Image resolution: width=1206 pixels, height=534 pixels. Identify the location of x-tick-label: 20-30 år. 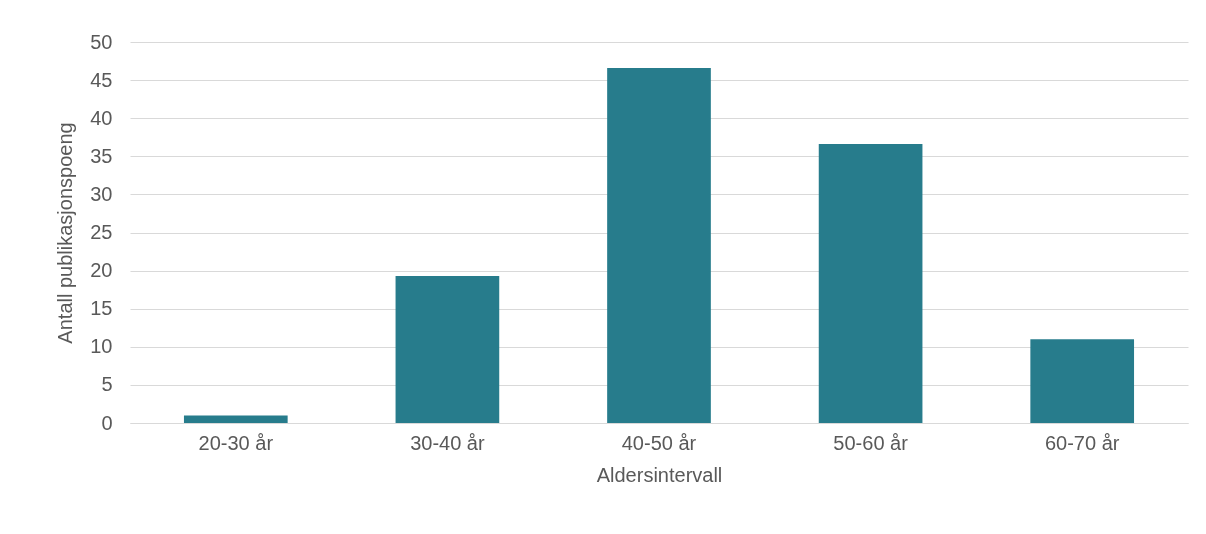
(236, 442).